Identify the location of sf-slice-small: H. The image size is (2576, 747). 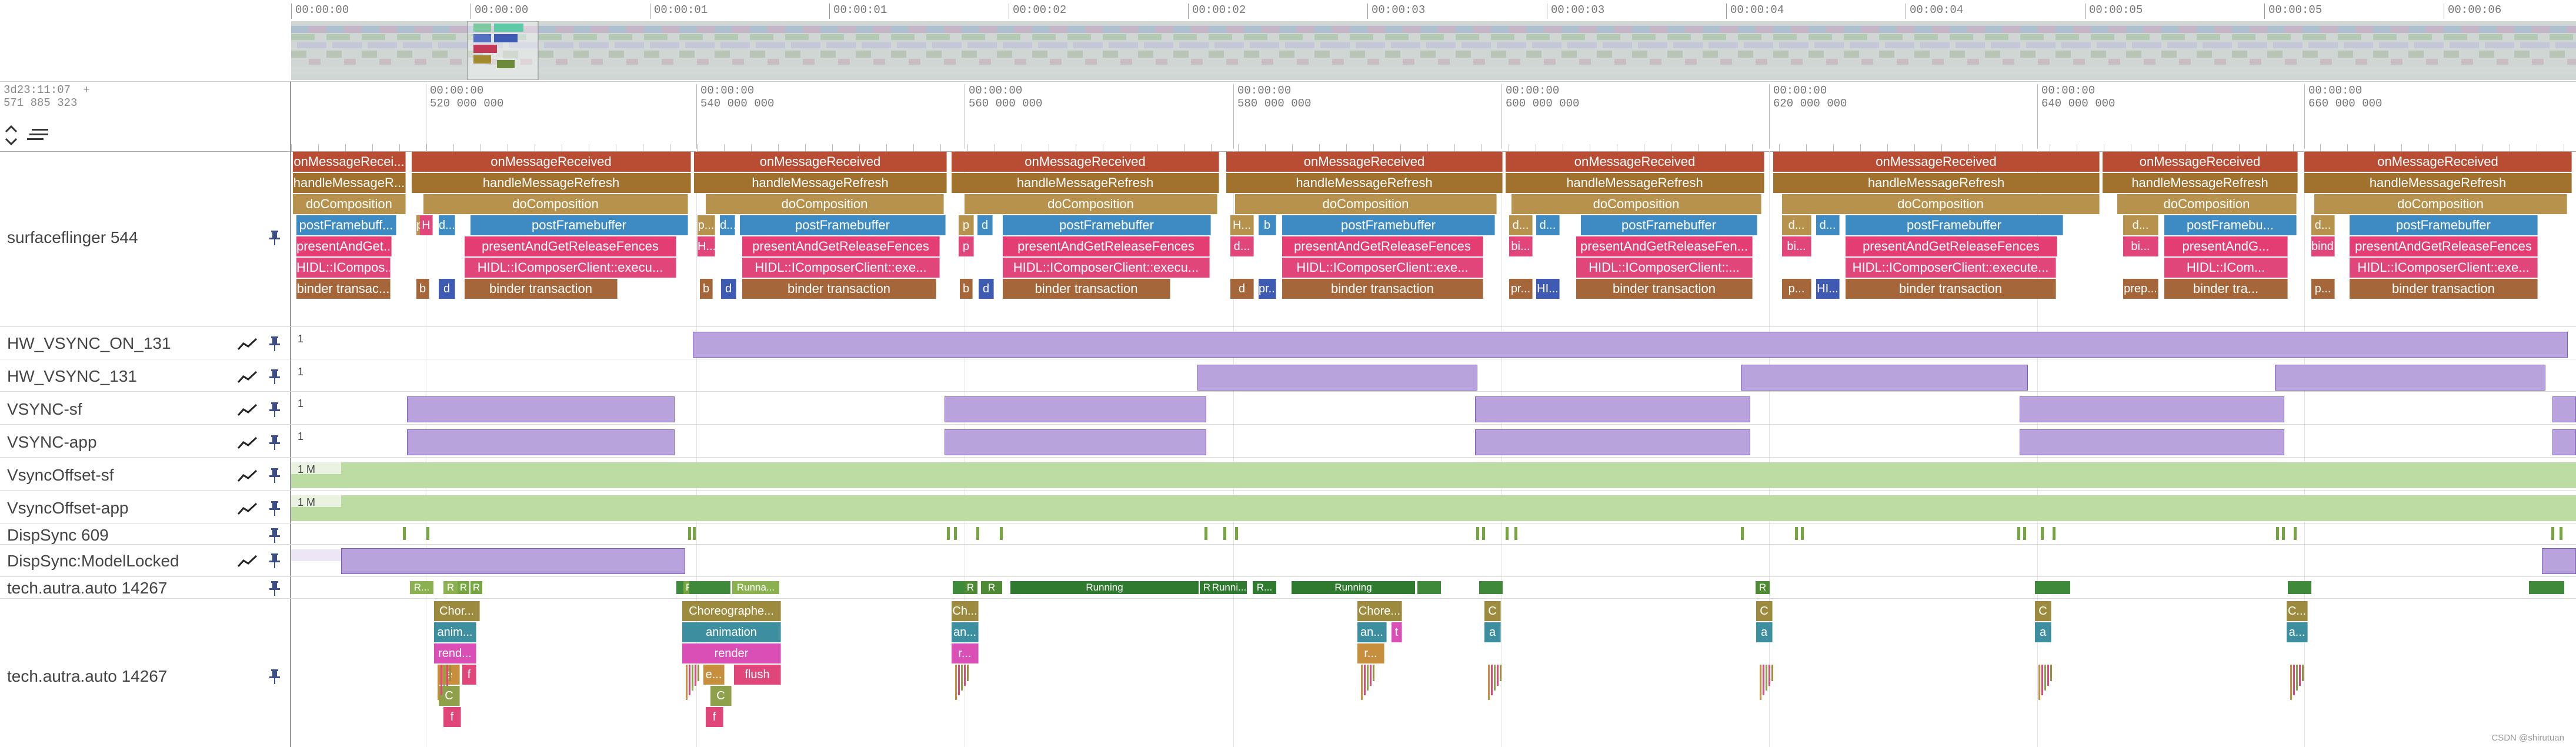
(426, 225).